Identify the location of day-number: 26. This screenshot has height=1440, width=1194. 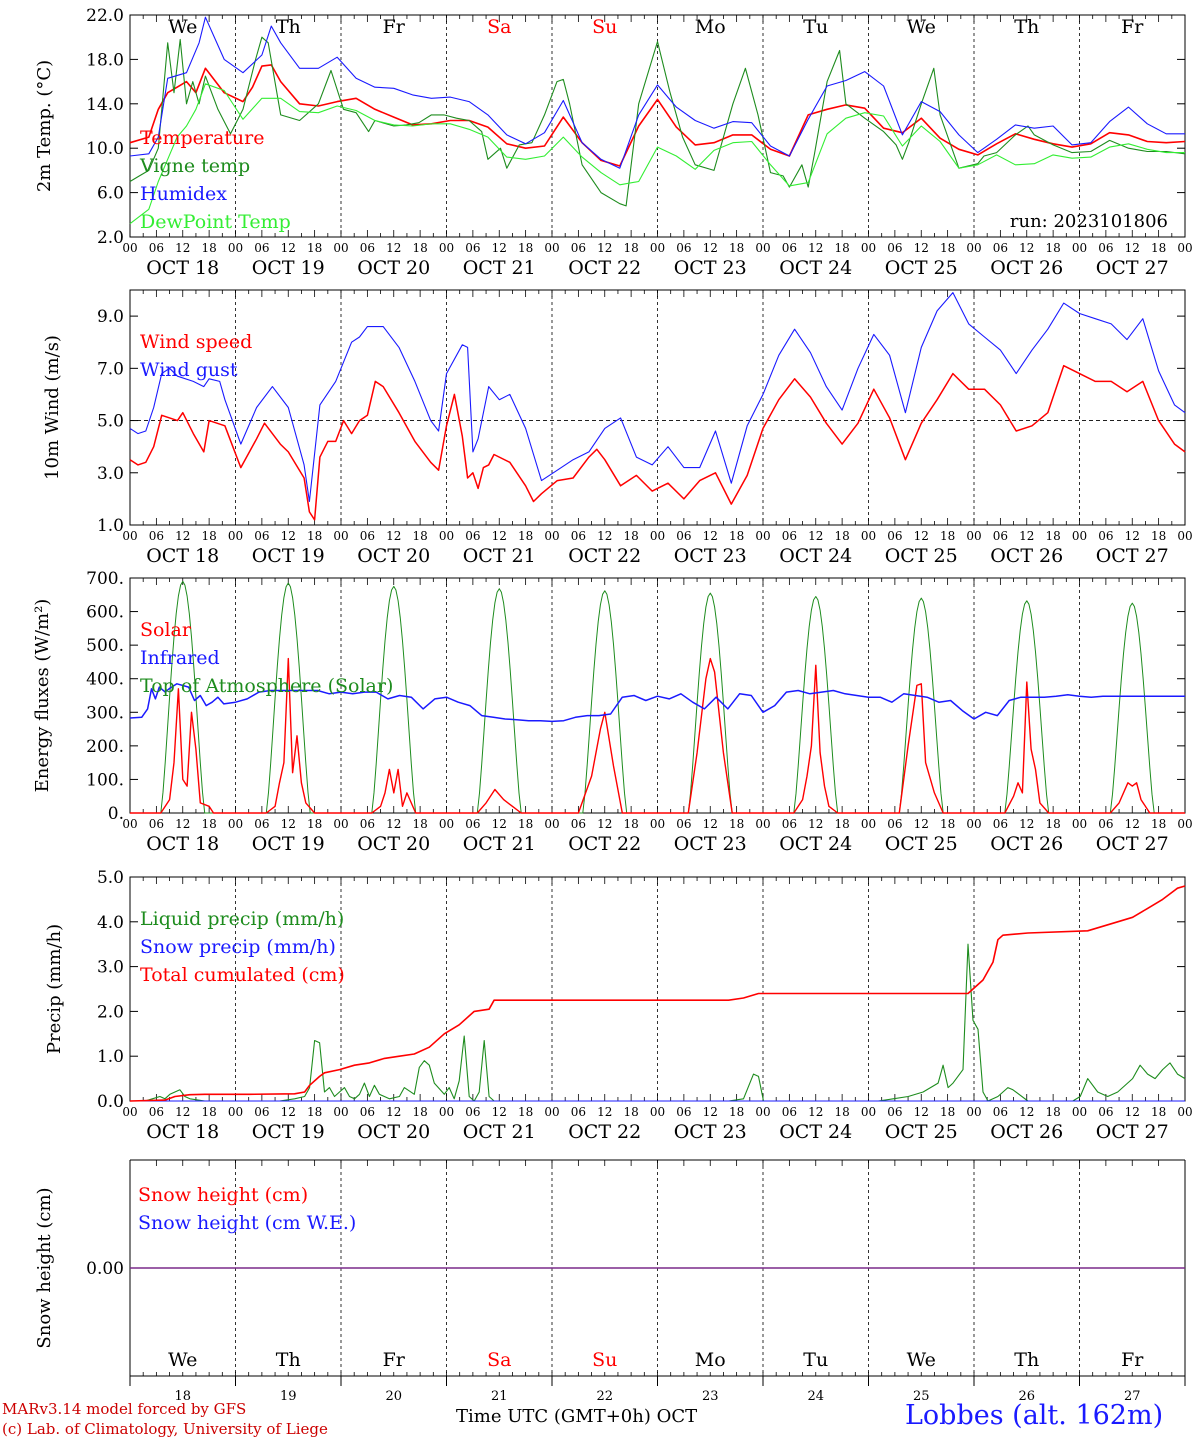
(1026, 1396).